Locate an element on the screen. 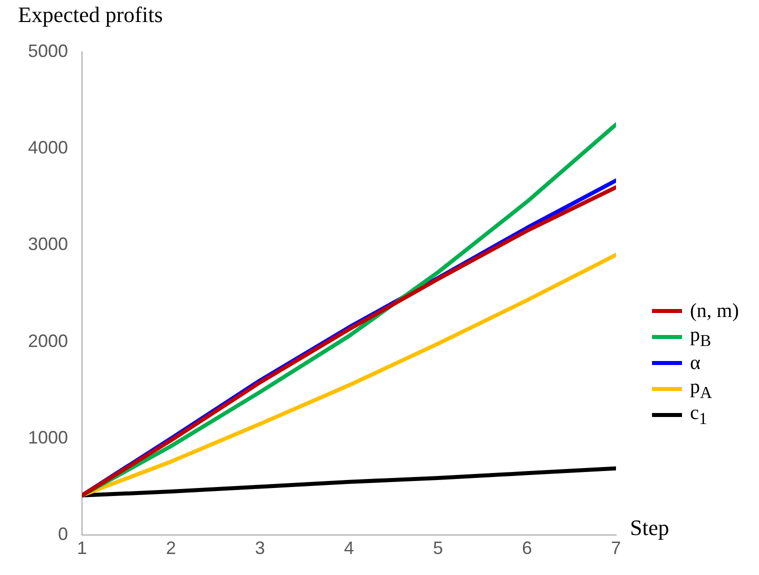 The image size is (759, 575). x-tick-label: 7 is located at coordinates (616, 548).